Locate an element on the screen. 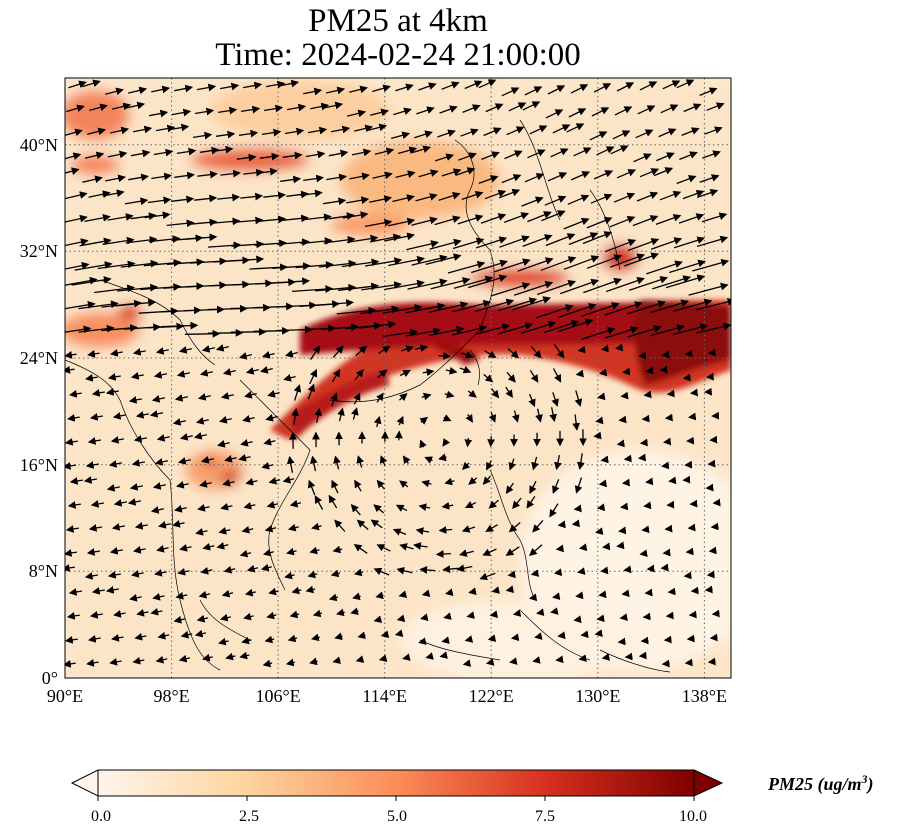 This screenshot has width=905, height=836. lat-tick: 0° is located at coordinates (50, 678).